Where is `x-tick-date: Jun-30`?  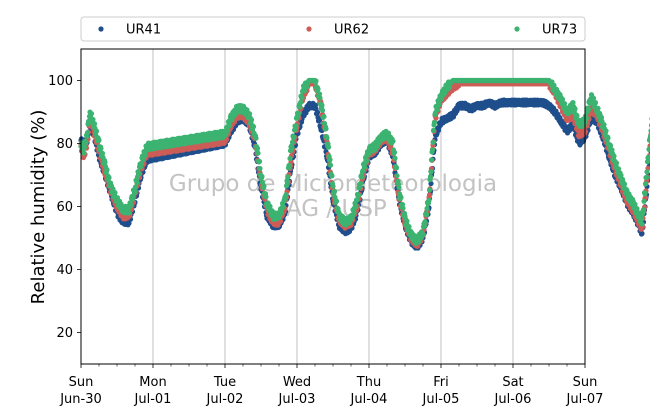
x-tick-date: Jun-30 is located at coordinates (80, 399).